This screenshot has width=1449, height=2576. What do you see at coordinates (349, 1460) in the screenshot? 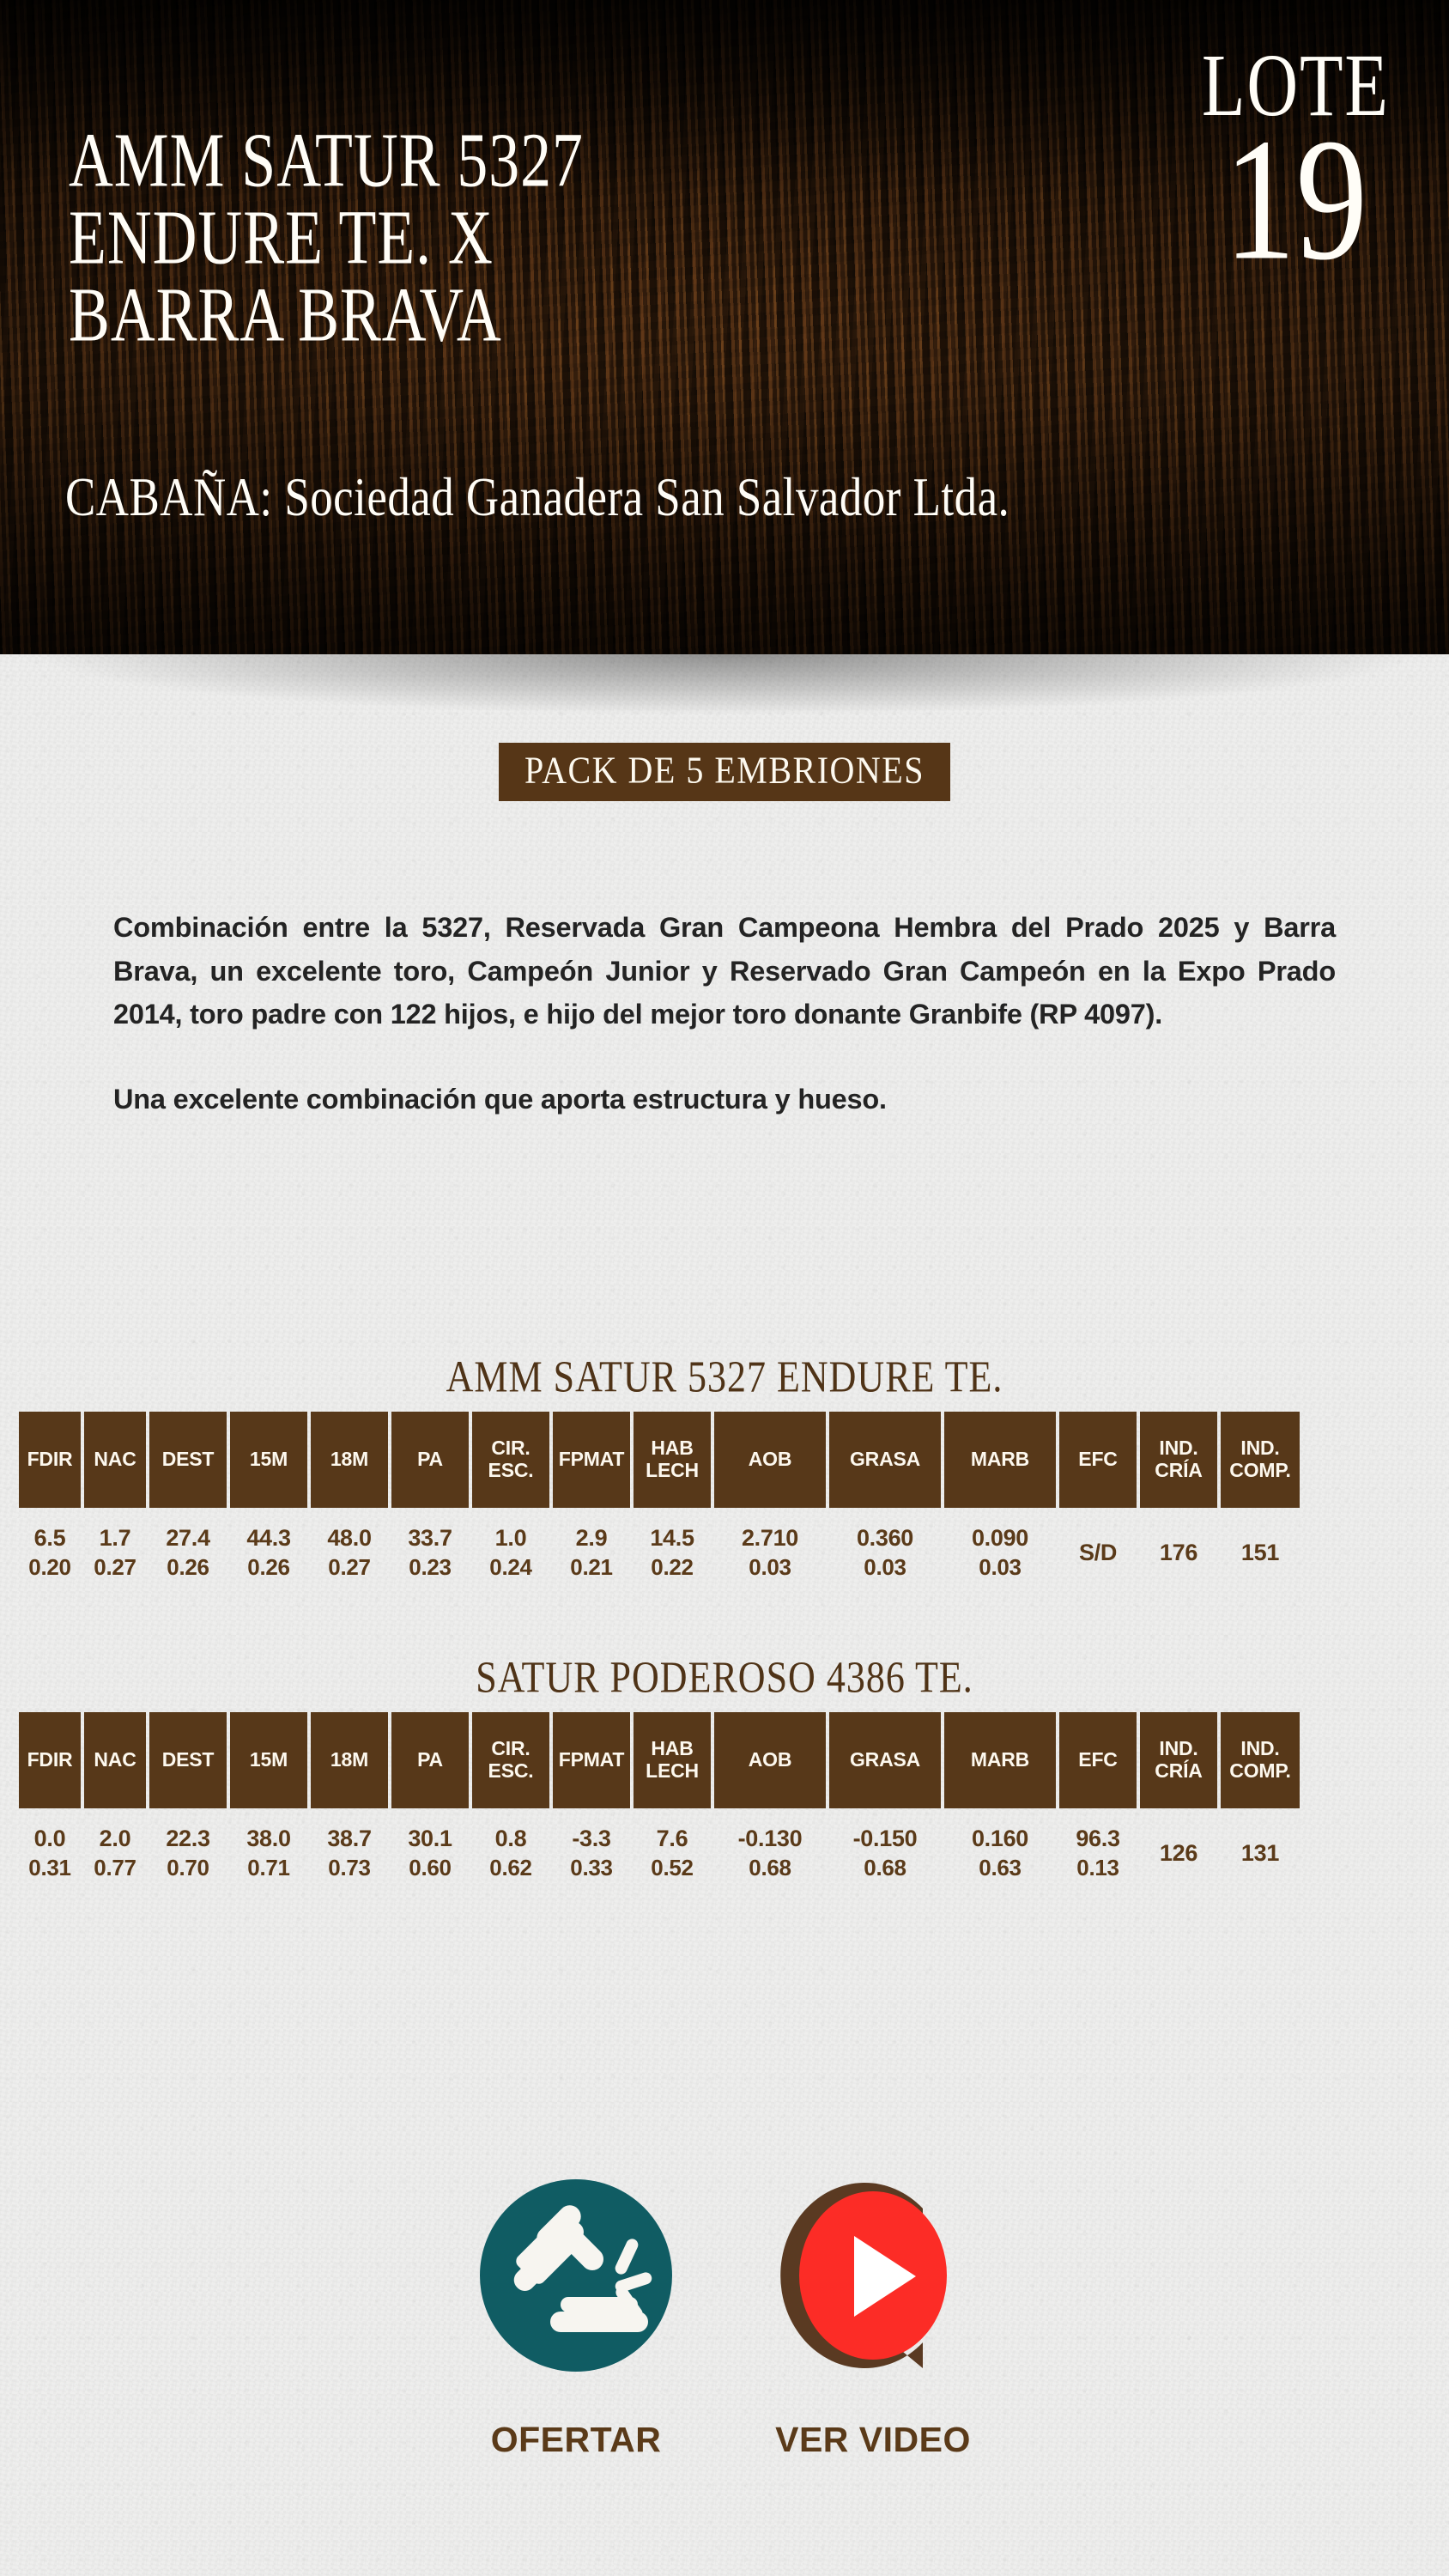
I see `epd-column-header: 18M` at bounding box center [349, 1460].